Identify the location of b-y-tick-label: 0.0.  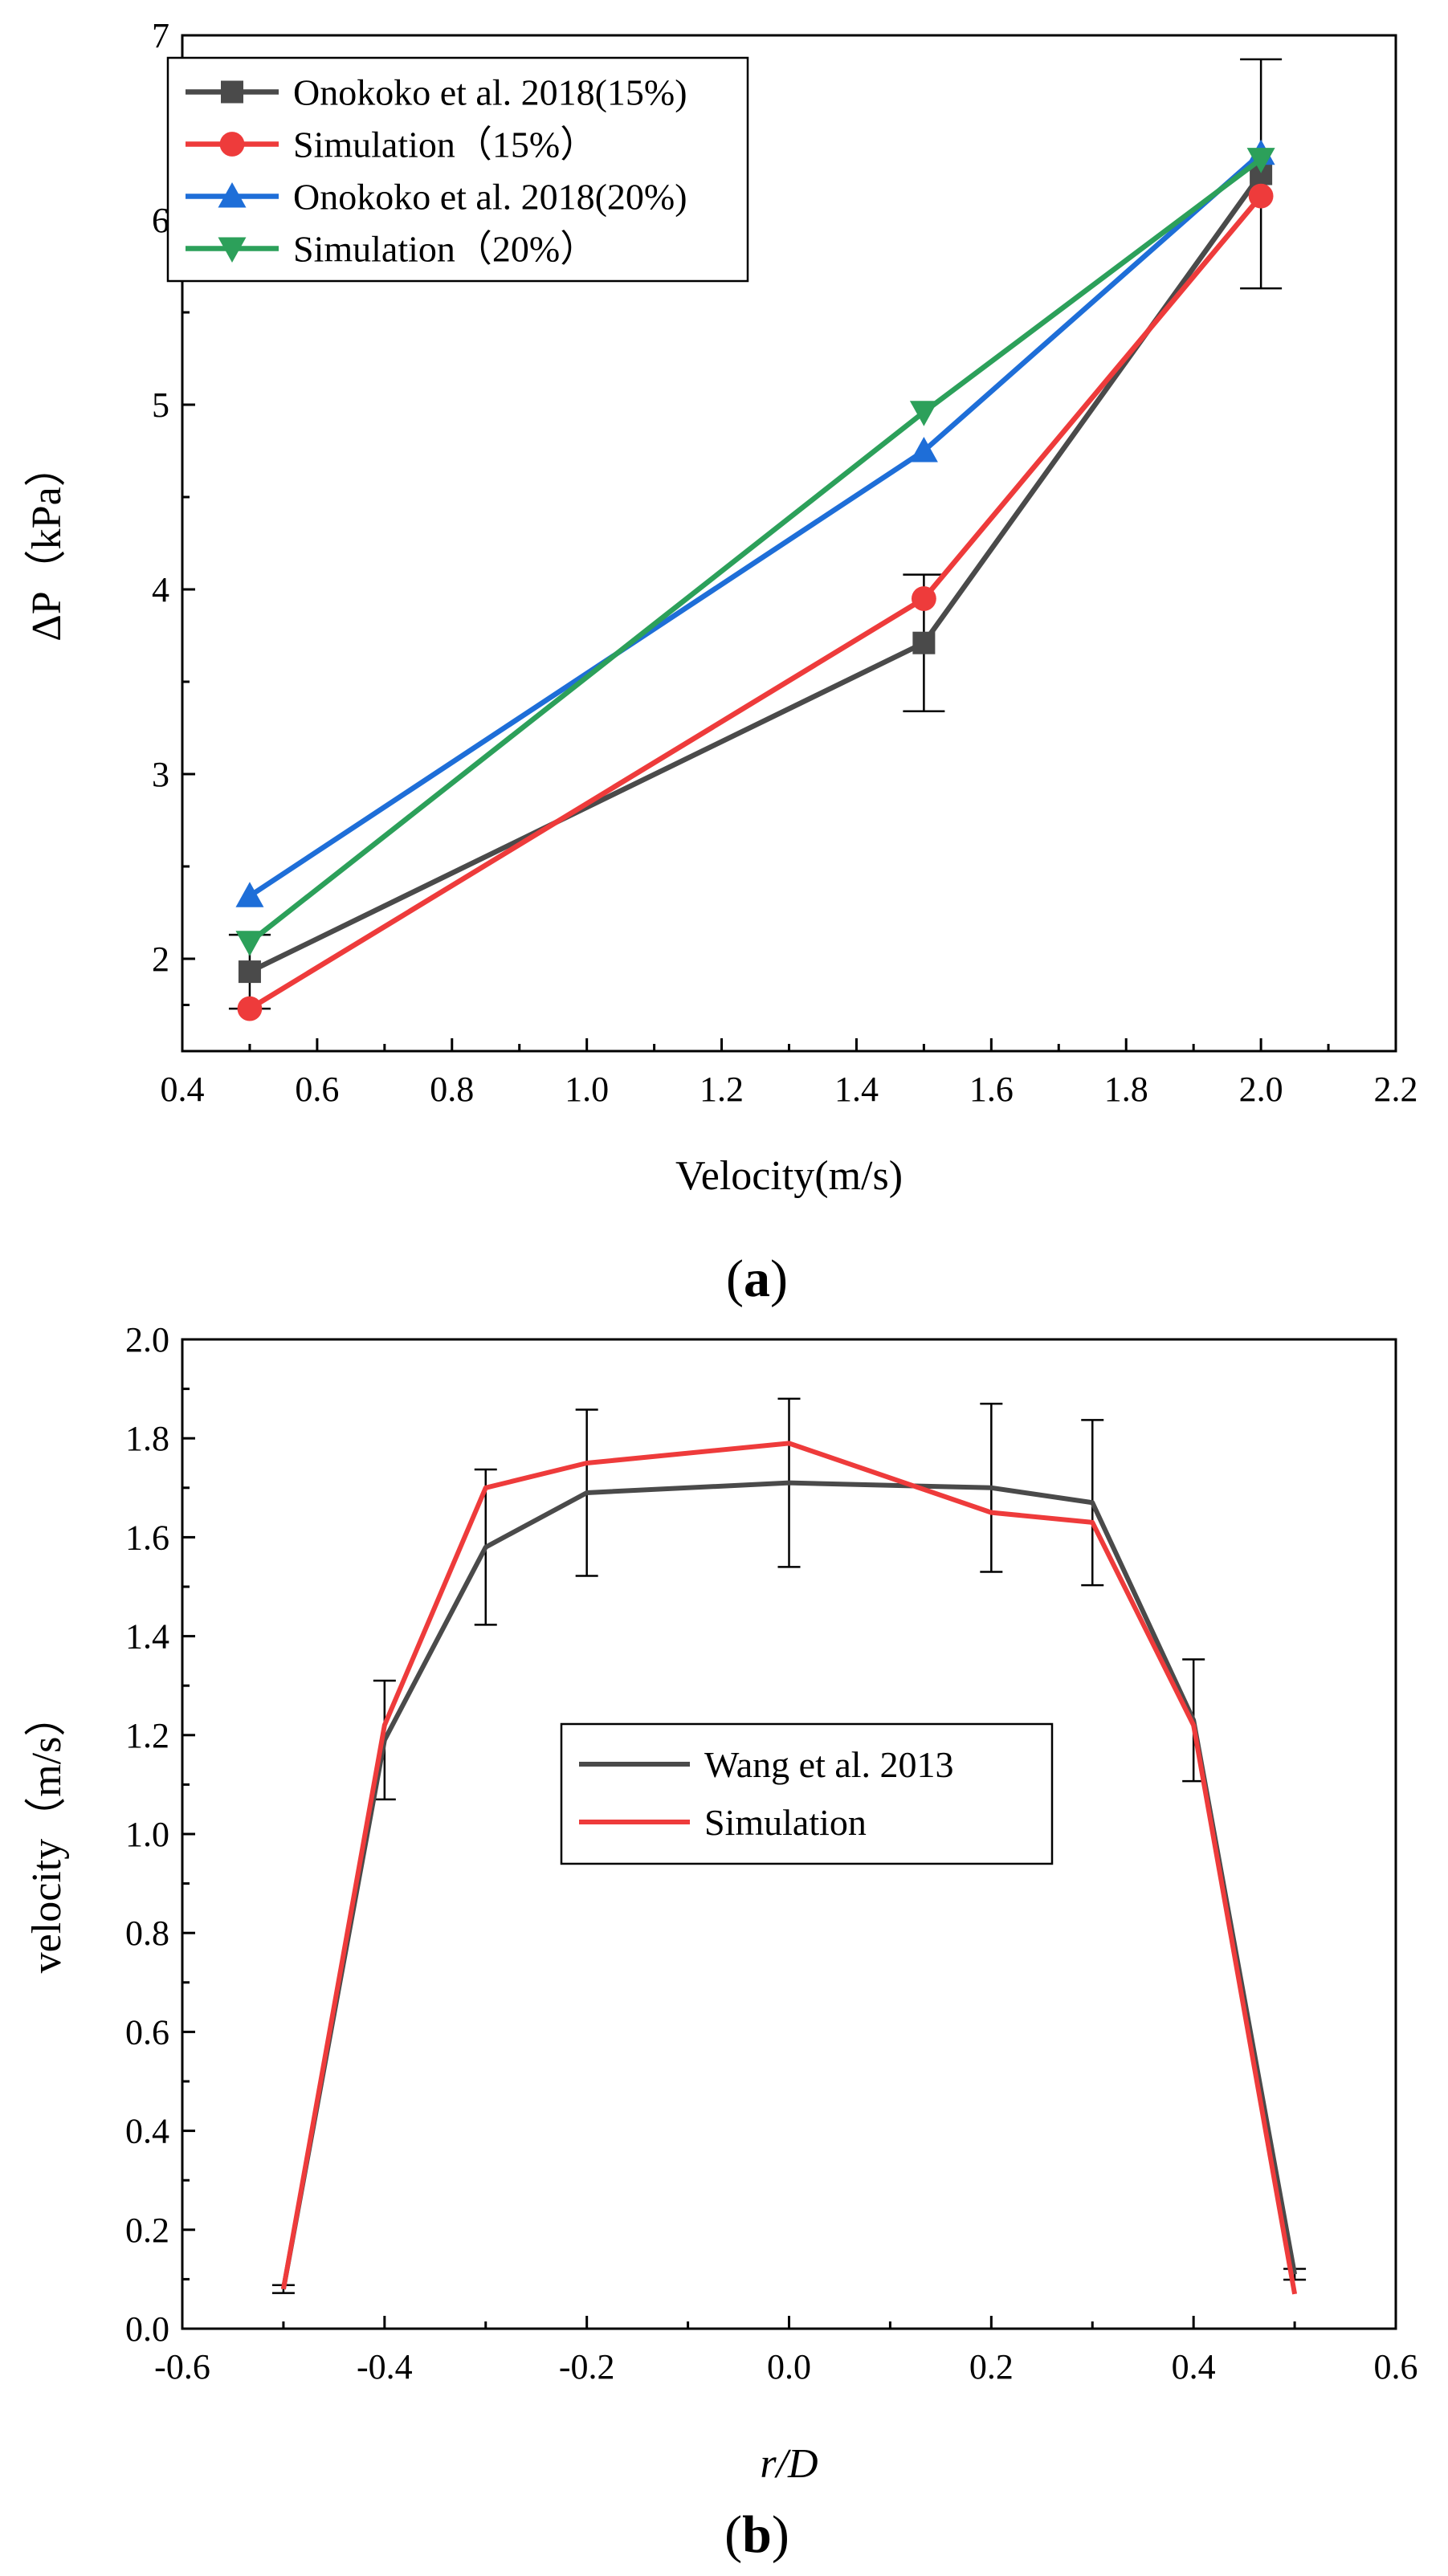
(147, 2329).